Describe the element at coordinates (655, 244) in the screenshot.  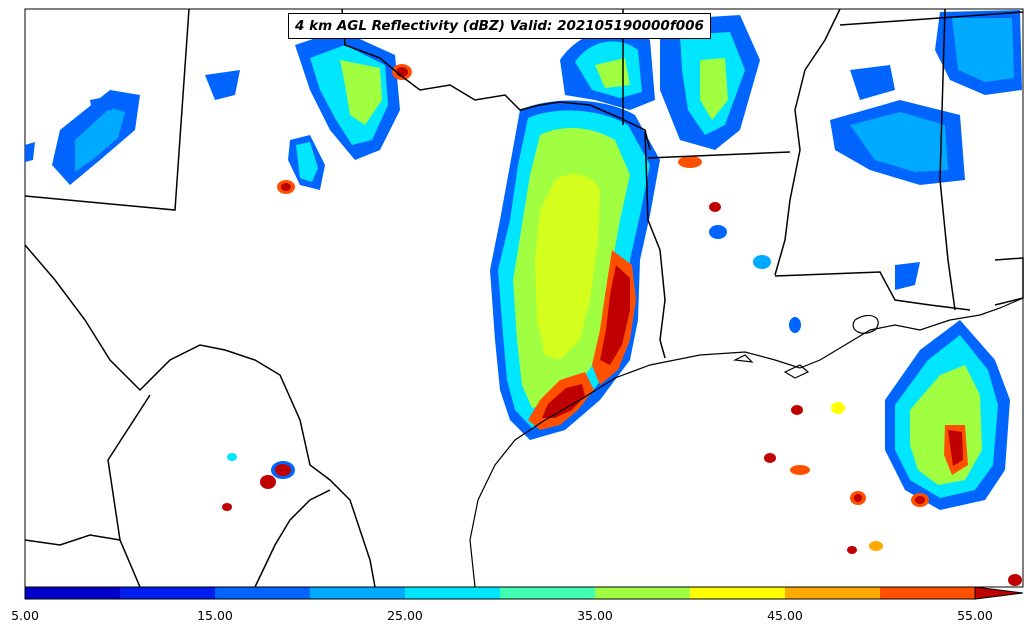
I see `texas-louisiana-border` at that location.